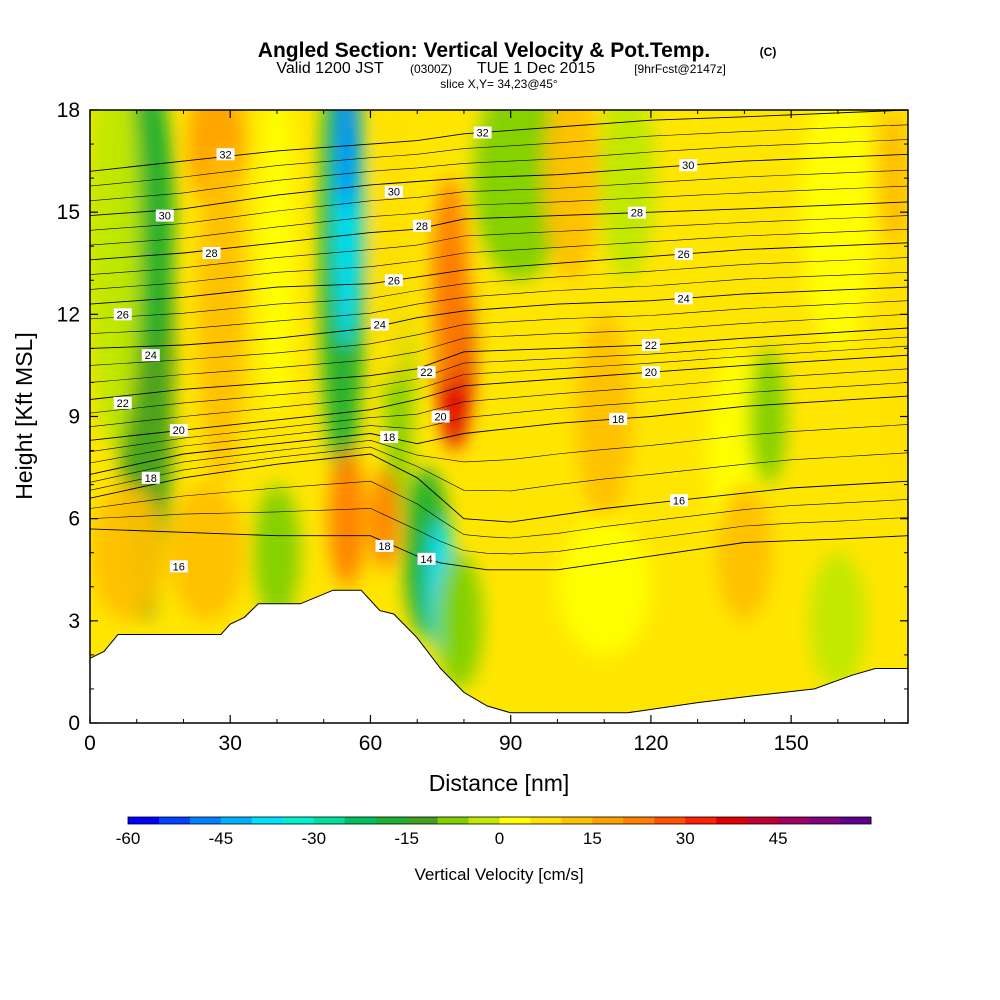 This screenshot has height=1000, width=1000. I want to click on colorbar-tick-label: -60, so click(128, 838).